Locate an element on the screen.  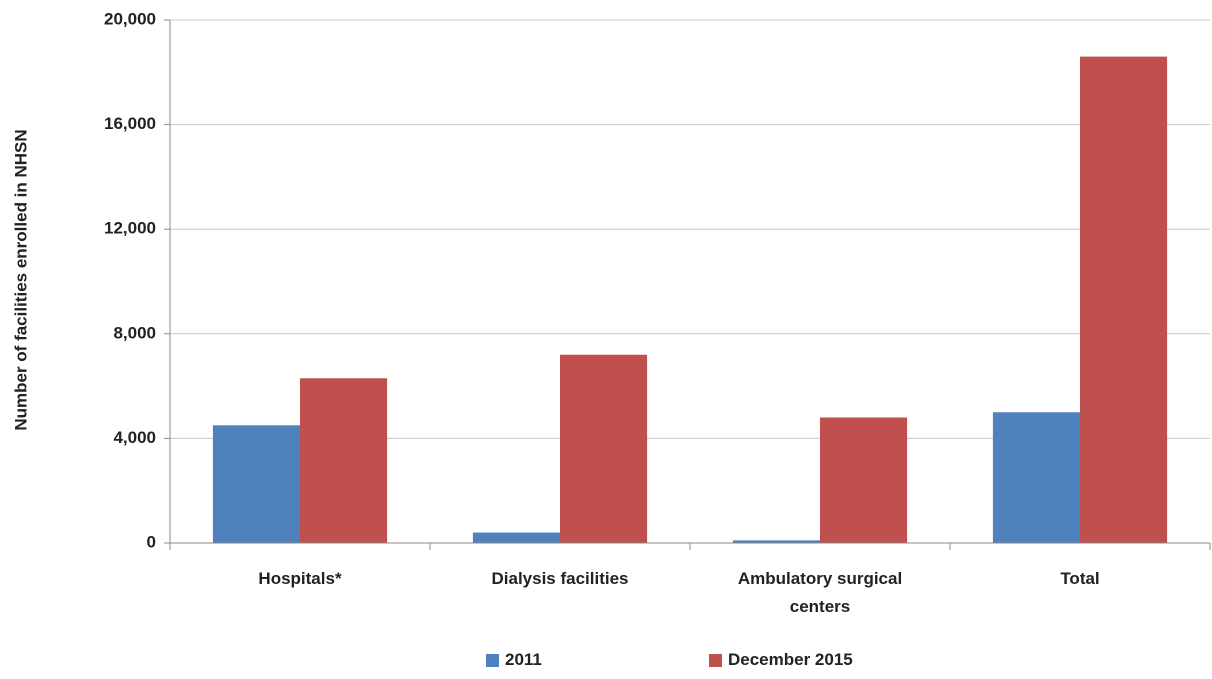
legend-label: 2011 is located at coordinates (523, 659).